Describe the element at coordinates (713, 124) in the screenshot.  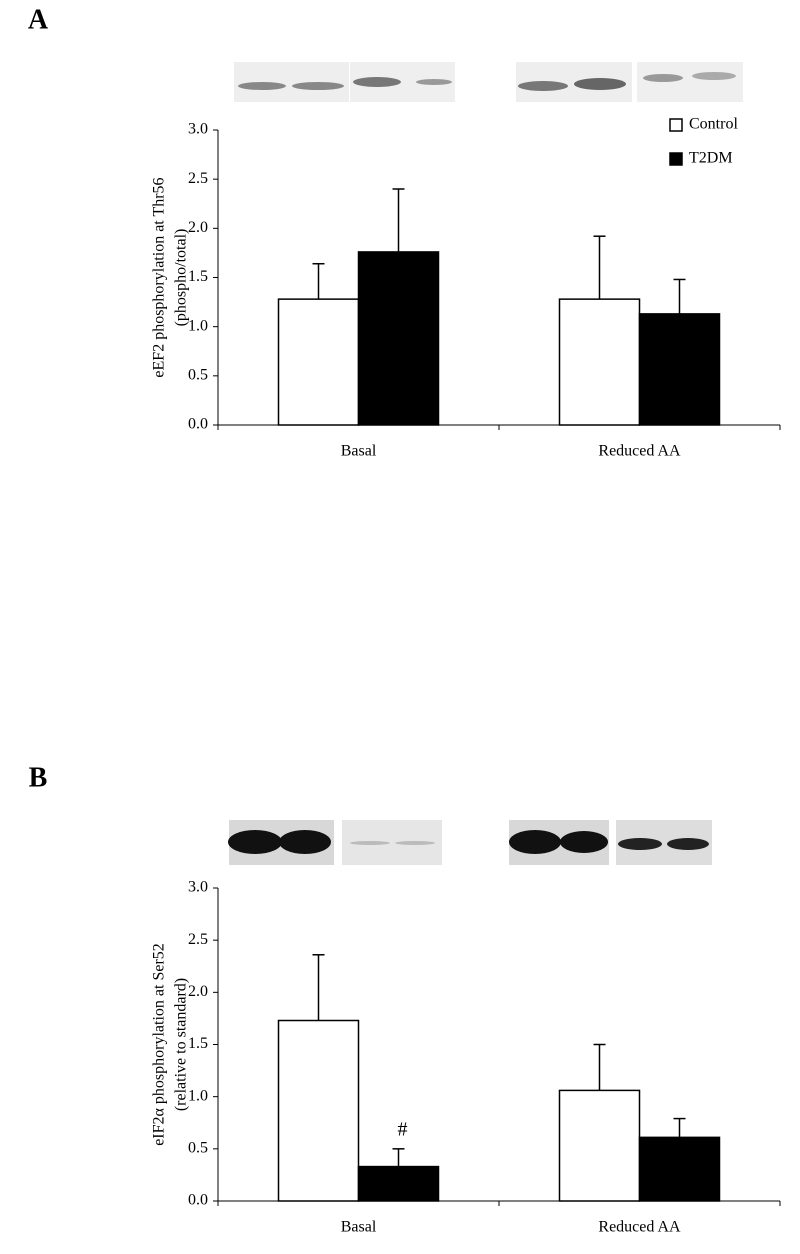
I see `legend-label: Control` at that location.